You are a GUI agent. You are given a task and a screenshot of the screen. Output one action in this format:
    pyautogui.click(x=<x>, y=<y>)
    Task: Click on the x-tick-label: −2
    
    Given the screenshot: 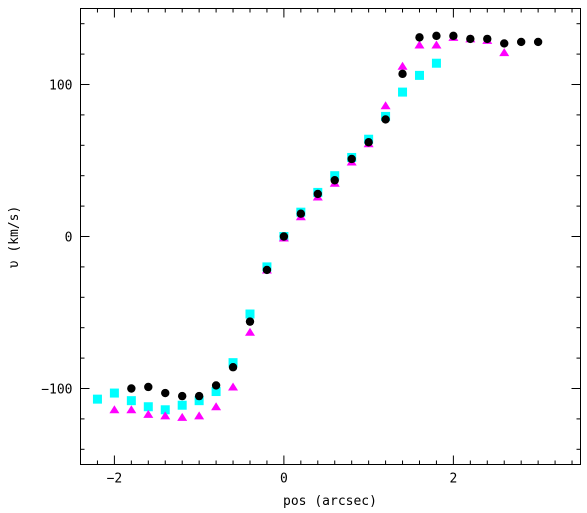 What is the action you would take?
    pyautogui.click(x=115, y=479)
    